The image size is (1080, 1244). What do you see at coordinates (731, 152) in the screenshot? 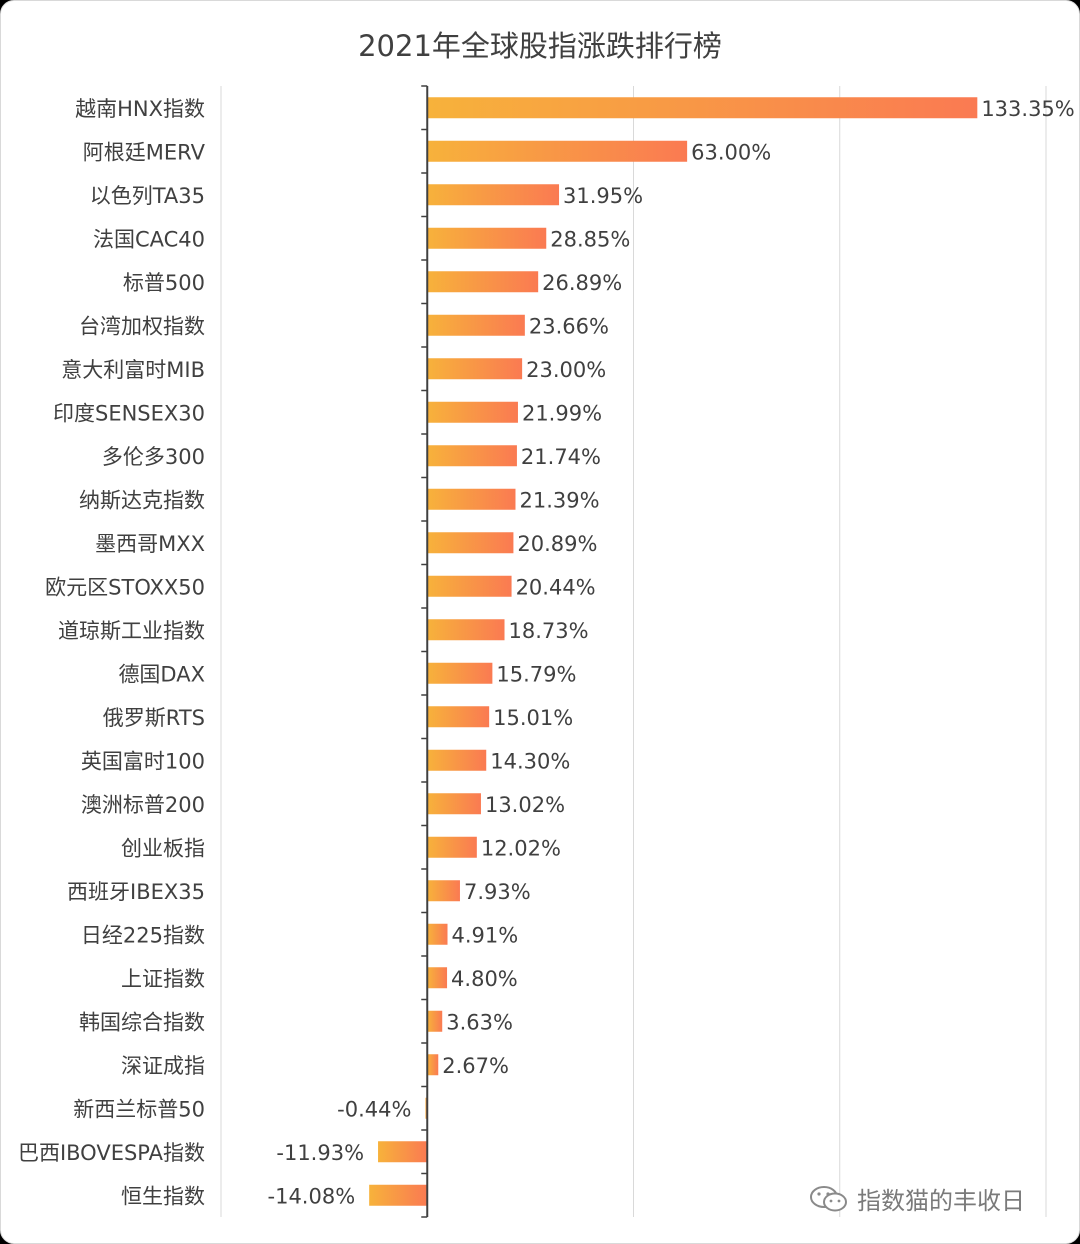
I see `data-label: 63.00%` at bounding box center [731, 152].